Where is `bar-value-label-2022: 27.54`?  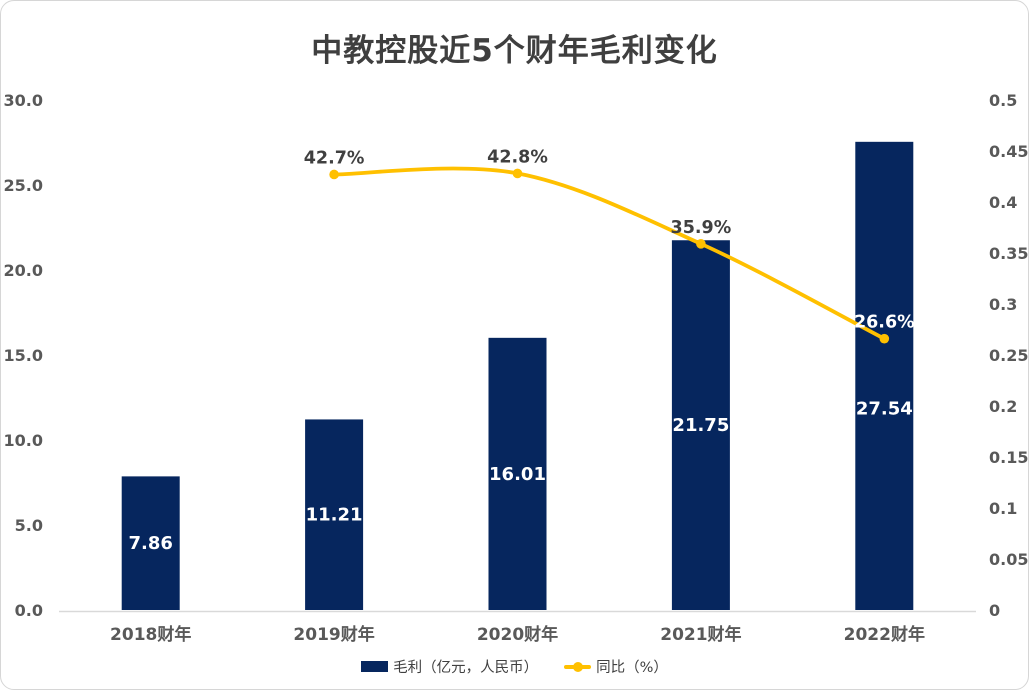
bar-value-label-2022: 27.54 is located at coordinates (884, 409).